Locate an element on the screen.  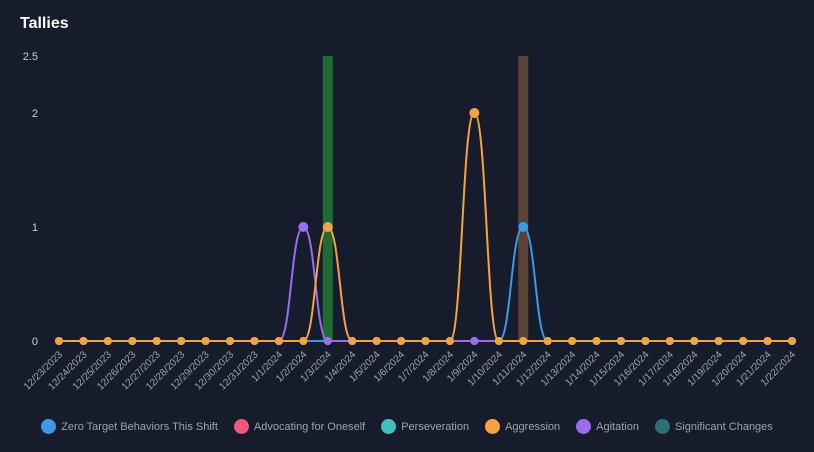
y-tick-label: 2.5 is located at coordinates (30, 57).